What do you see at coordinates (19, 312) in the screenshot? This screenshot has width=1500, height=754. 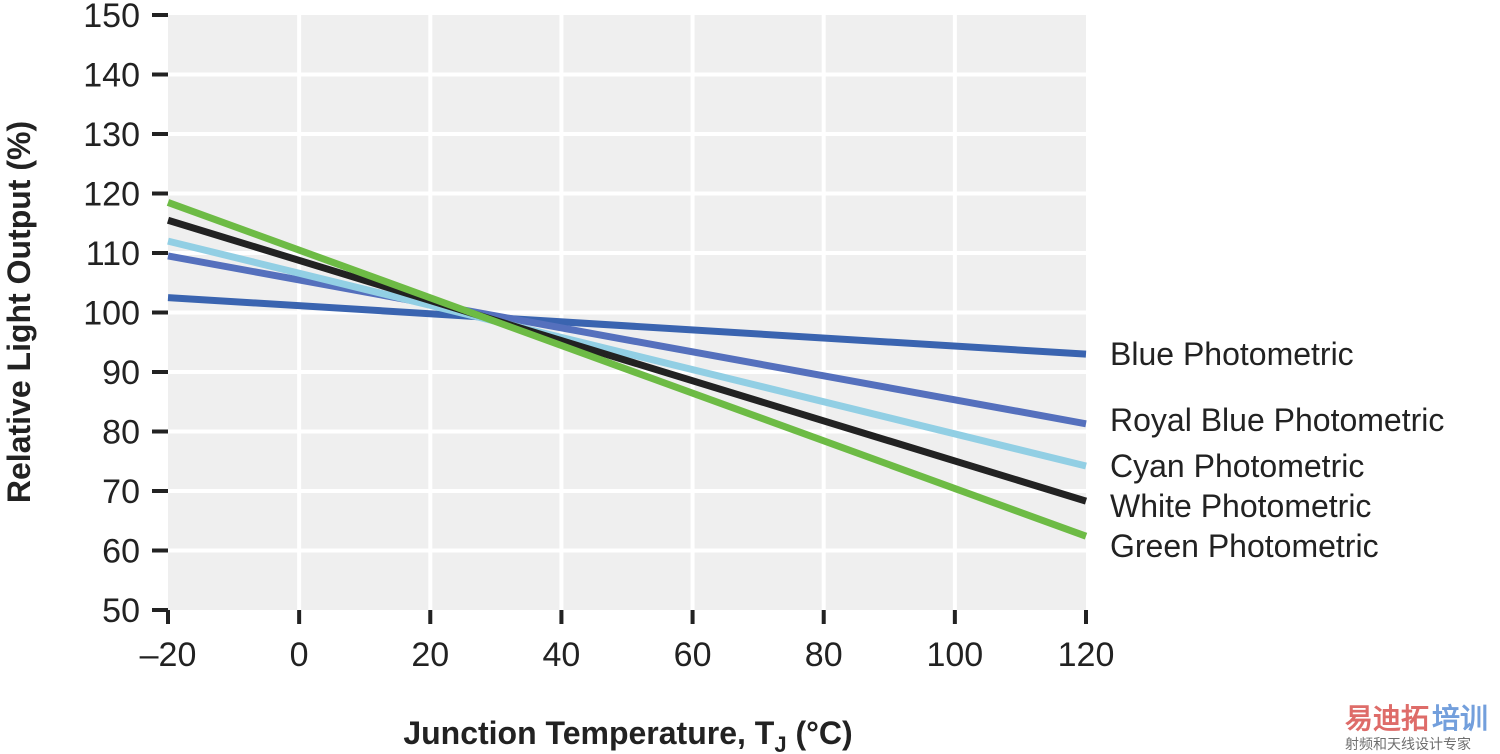 I see `y-axis-title: Relative Light Output (%)` at bounding box center [19, 312].